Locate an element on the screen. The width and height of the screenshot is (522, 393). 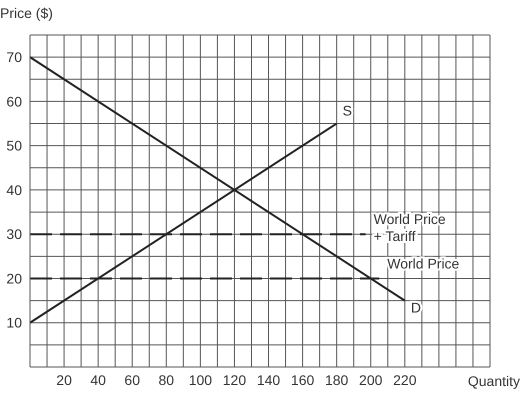
y-tick-label: 70 is located at coordinates (14, 57).